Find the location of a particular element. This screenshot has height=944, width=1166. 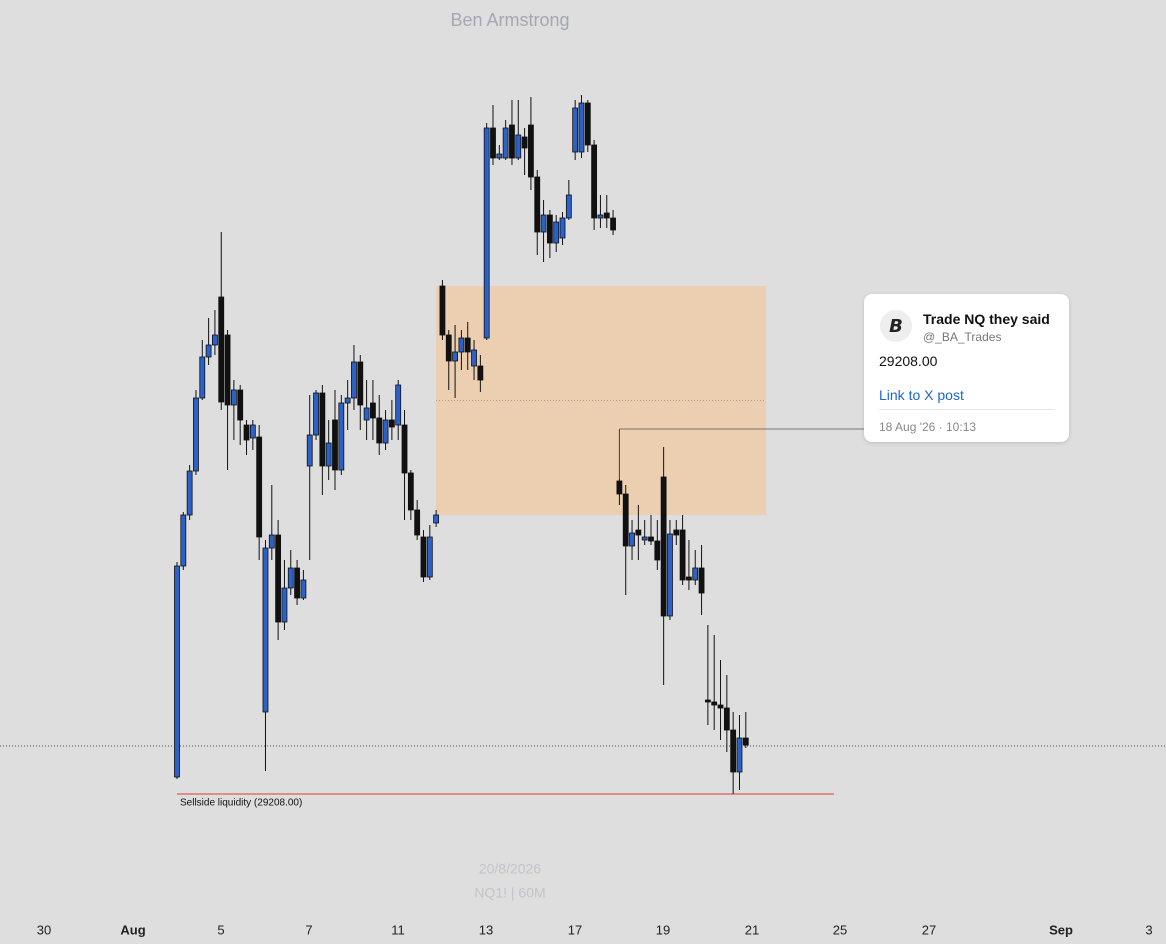

x-tick-label: 17 is located at coordinates (575, 929).